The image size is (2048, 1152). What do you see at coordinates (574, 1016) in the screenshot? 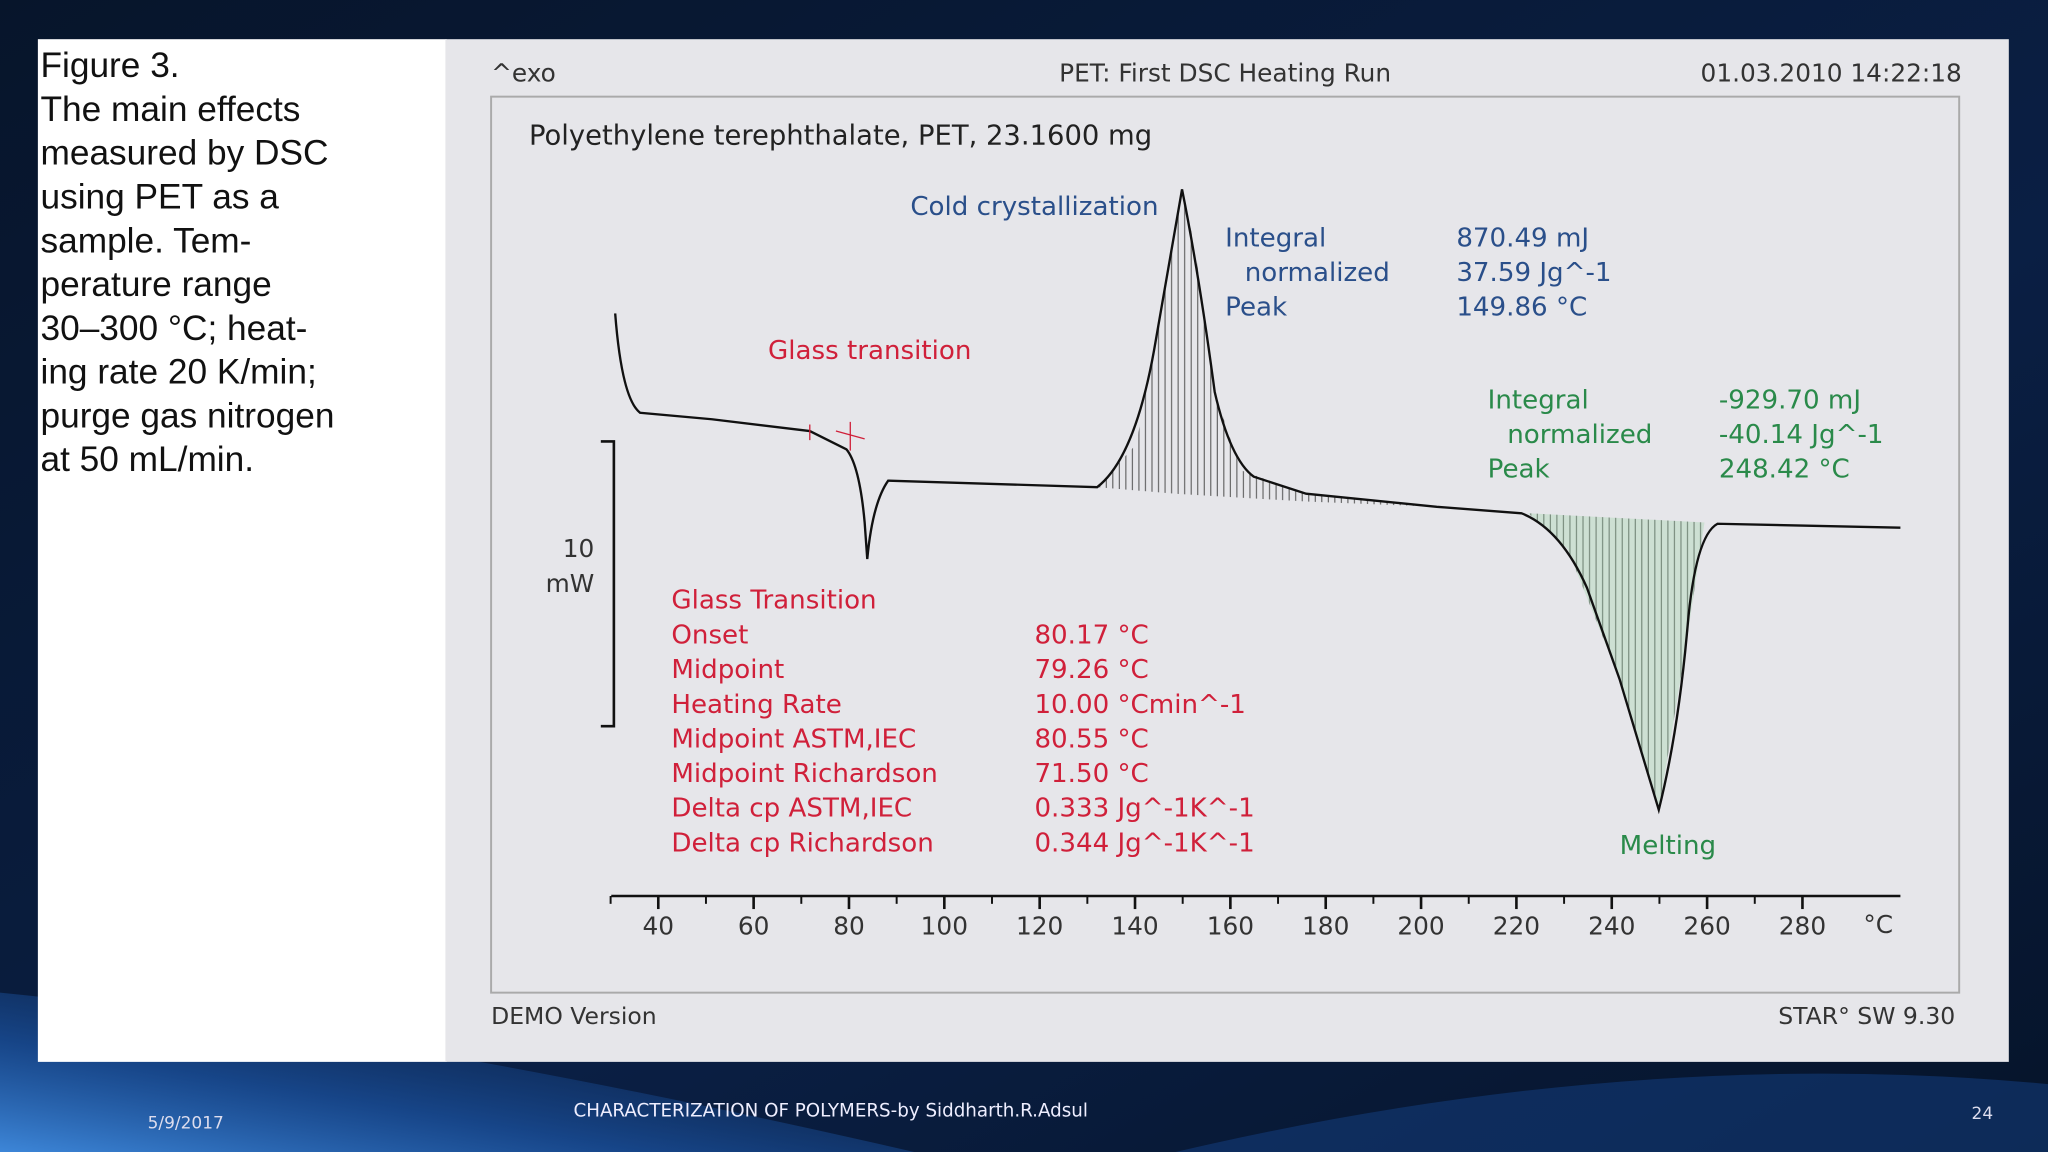
I see `demo-label: DEMO Version` at bounding box center [574, 1016].